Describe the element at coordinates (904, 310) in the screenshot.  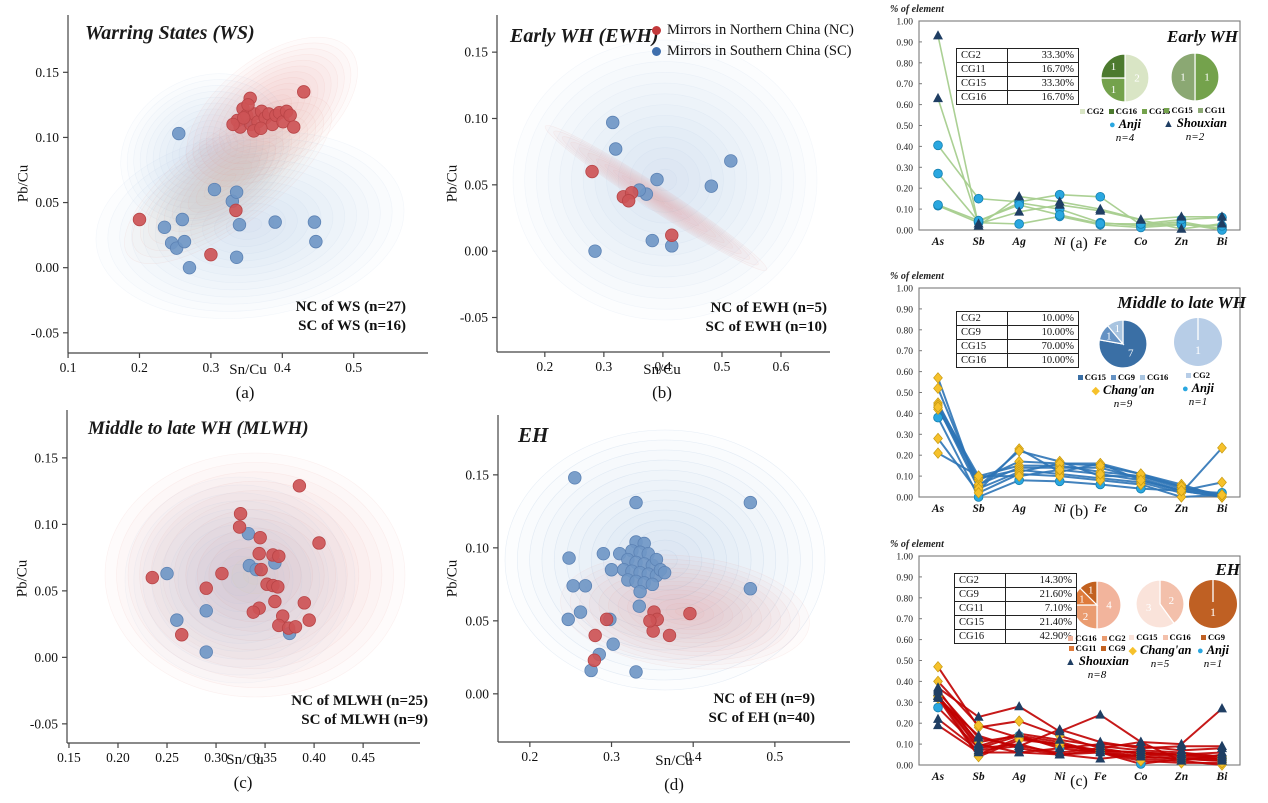
I see `y-tick-label: 0.90` at that location.